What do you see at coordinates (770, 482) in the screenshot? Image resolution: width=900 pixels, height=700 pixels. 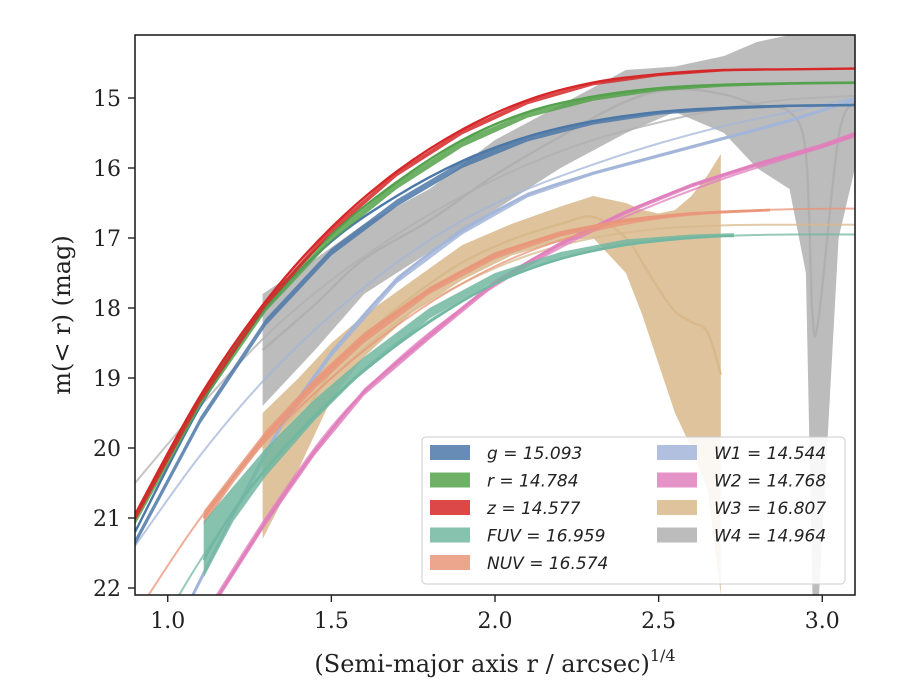 I see `legend-label-w2: W2 = 14.768` at bounding box center [770, 482].